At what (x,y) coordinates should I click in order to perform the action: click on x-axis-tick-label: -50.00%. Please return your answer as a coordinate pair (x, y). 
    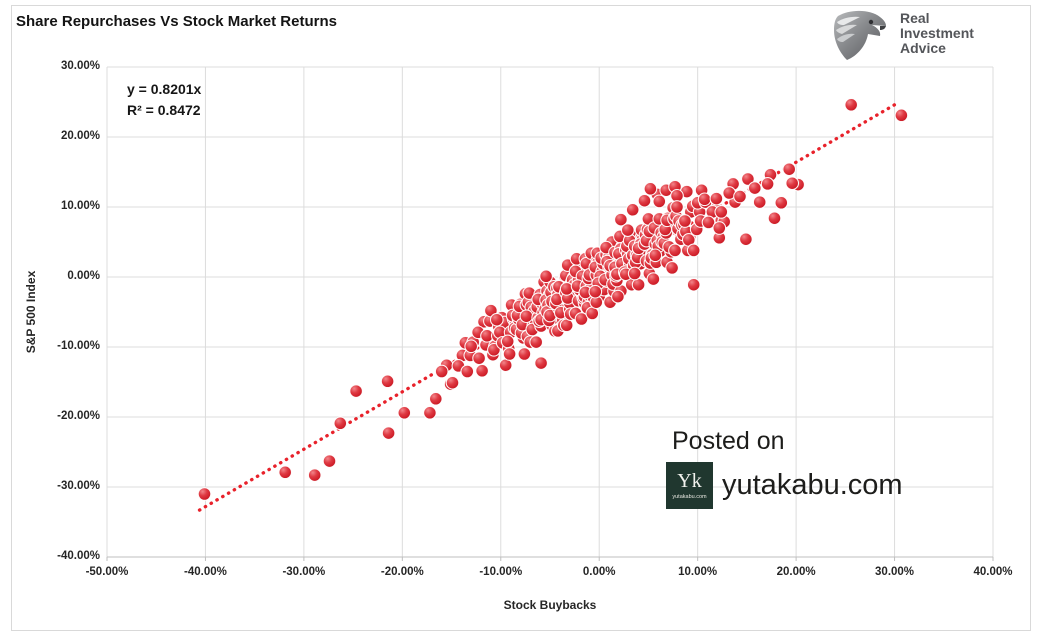
    Looking at the image, I should click on (107, 572).